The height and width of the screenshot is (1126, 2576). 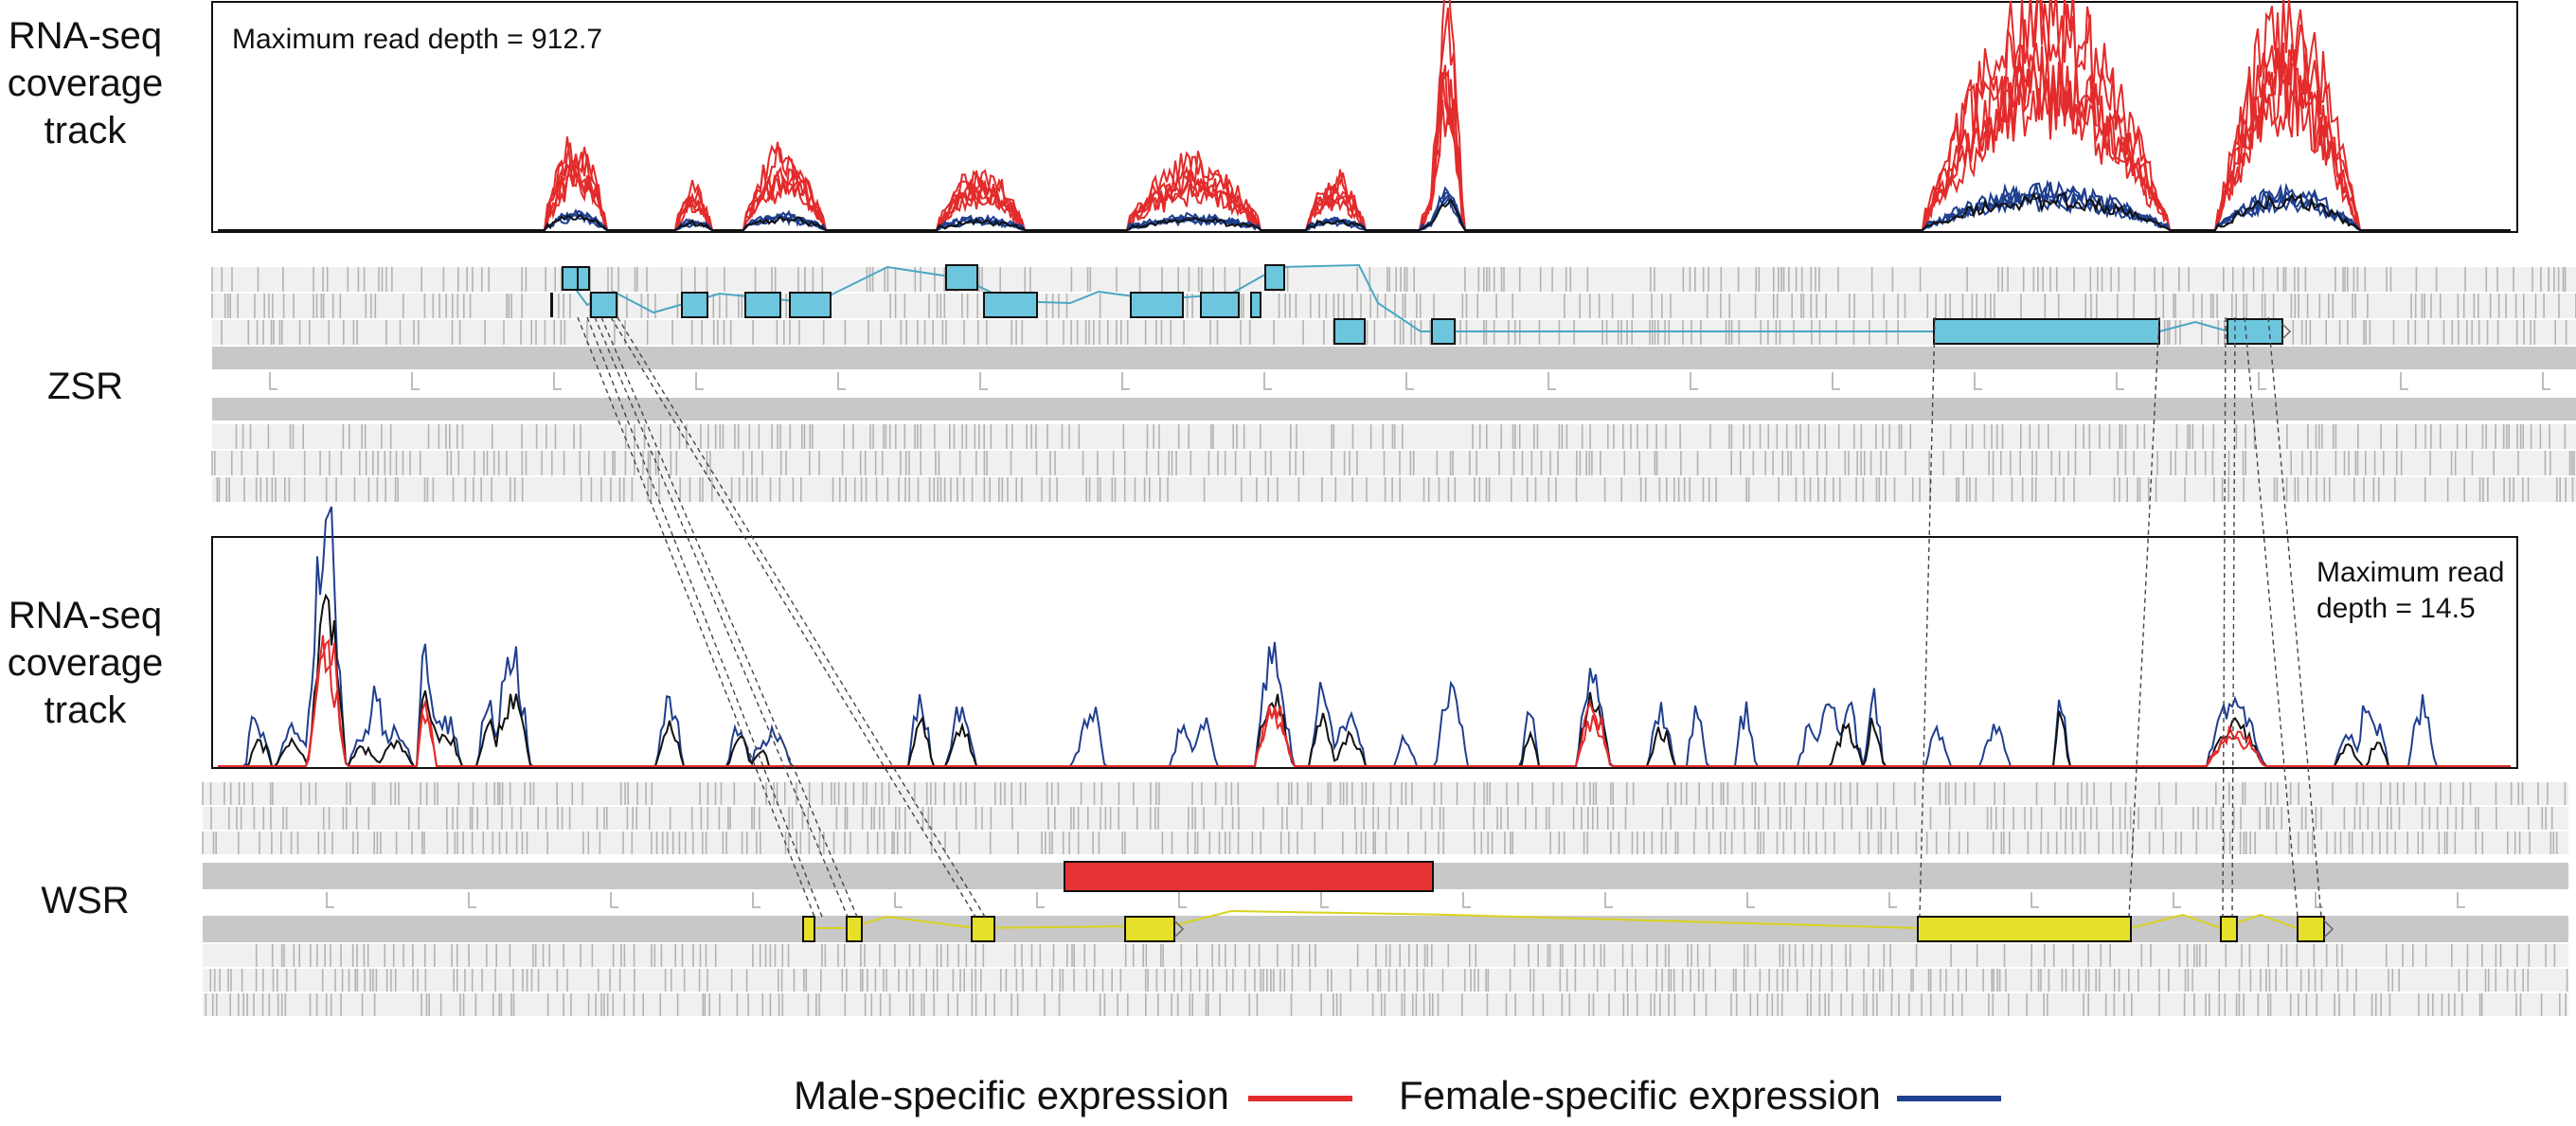 What do you see at coordinates (85, 131) in the screenshot?
I see `coverage-top-label-line3: track` at bounding box center [85, 131].